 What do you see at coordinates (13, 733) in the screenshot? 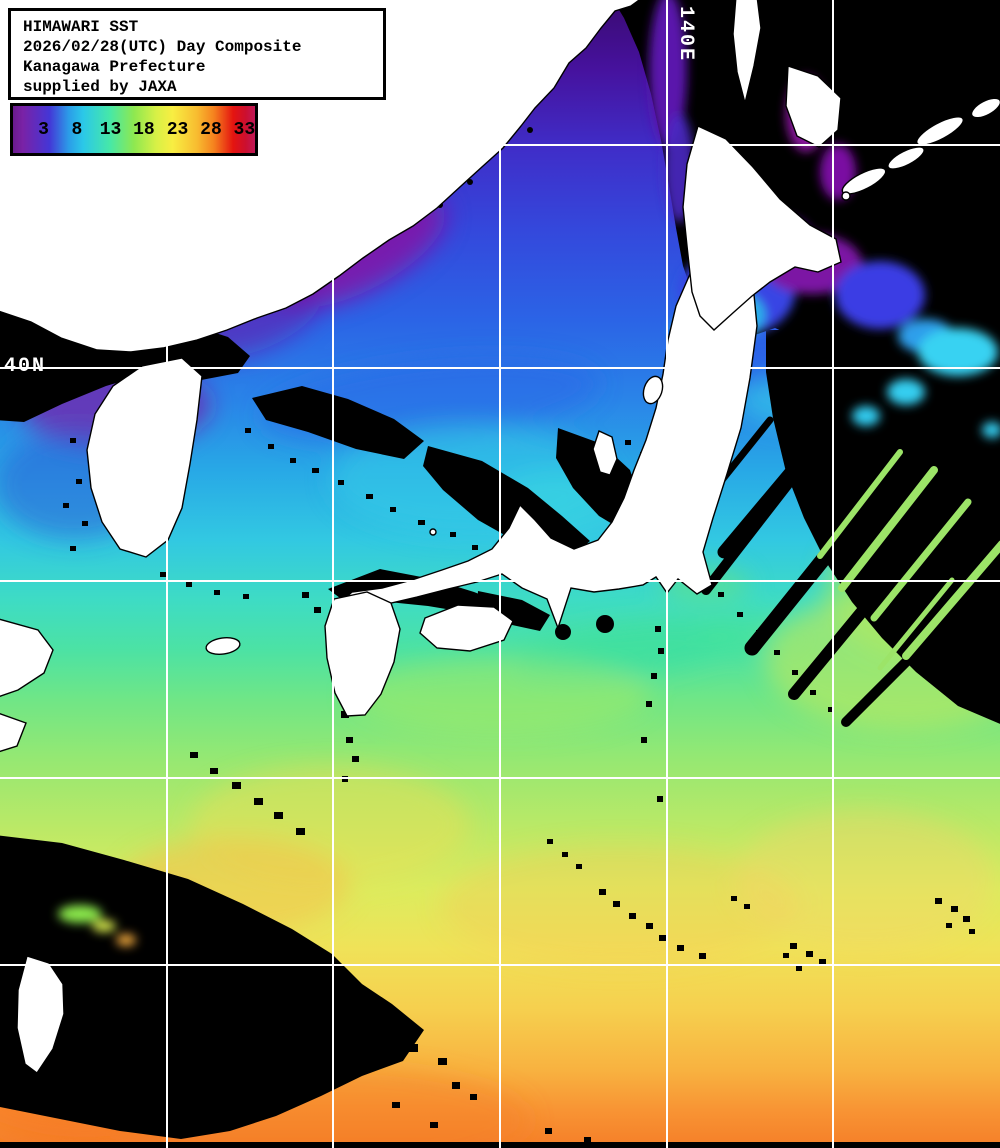
I see `land-china-coast2` at bounding box center [13, 733].